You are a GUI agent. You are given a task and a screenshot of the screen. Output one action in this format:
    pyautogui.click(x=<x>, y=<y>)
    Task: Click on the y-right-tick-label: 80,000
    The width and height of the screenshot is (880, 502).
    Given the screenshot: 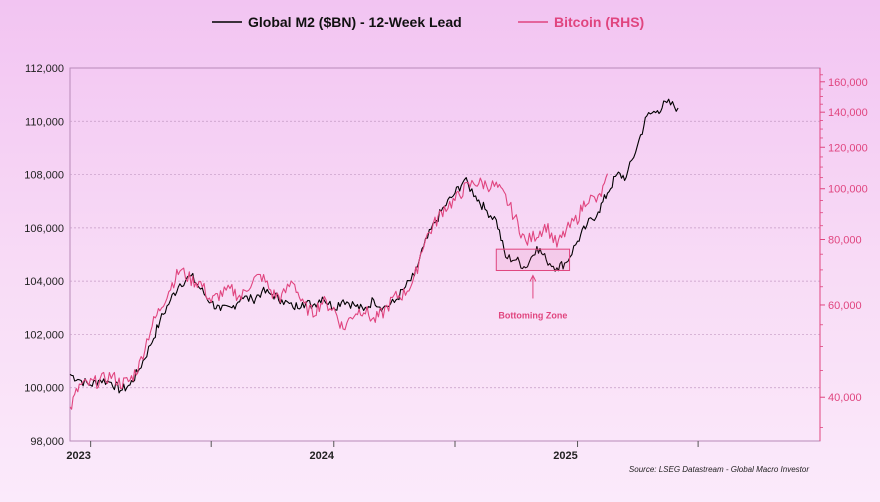 What is the action you would take?
    pyautogui.click(x=845, y=241)
    